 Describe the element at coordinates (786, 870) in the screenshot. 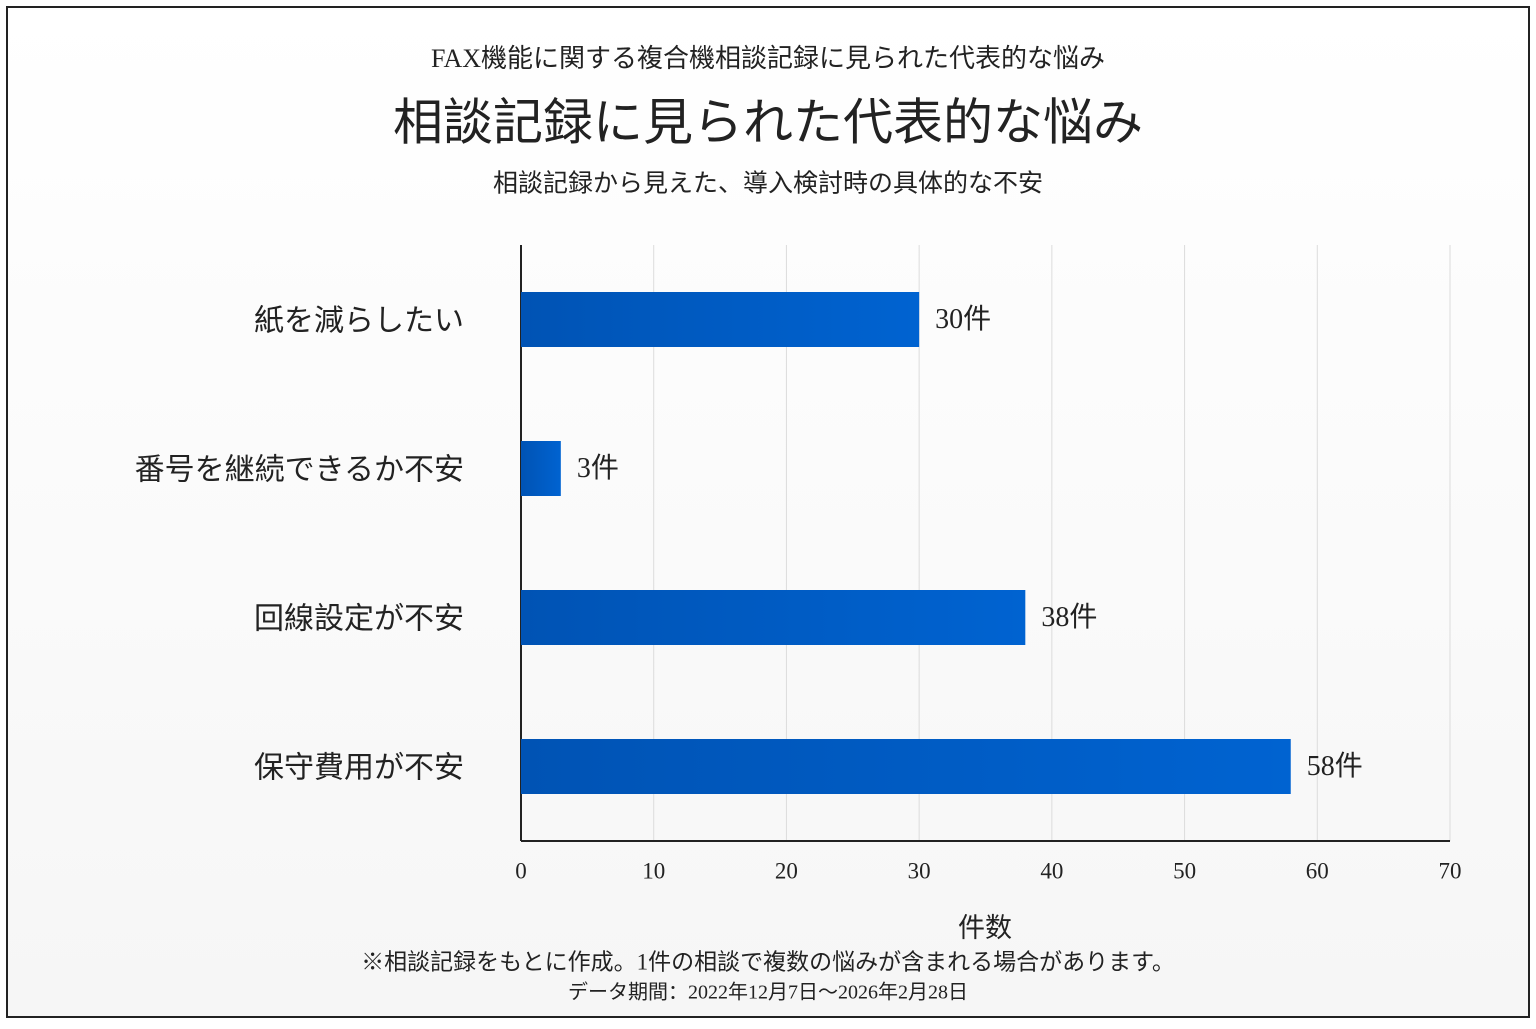

I see `x-tick-label: 20` at that location.